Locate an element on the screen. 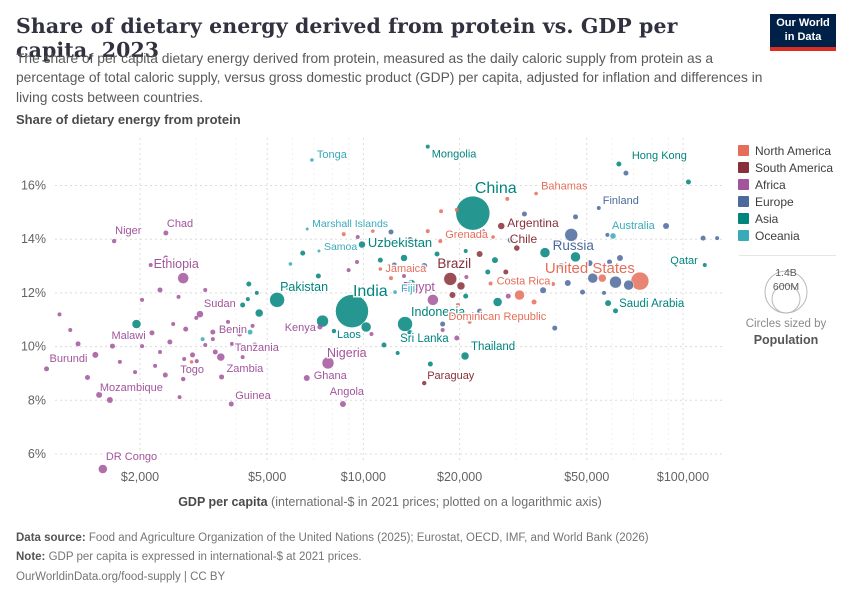 The width and height of the screenshot is (850, 600). data-point-qatar is located at coordinates (704, 264).